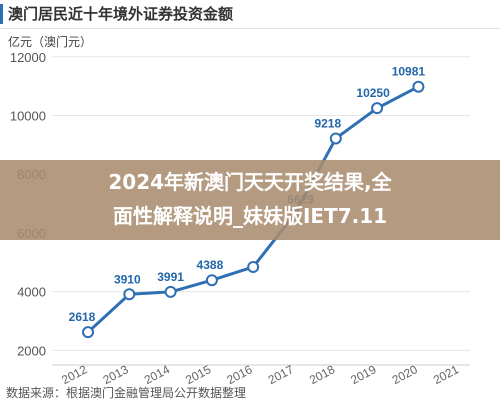 This screenshot has height=406, width=500. I want to click on y-tick-label-4000: 4000, so click(31, 292).